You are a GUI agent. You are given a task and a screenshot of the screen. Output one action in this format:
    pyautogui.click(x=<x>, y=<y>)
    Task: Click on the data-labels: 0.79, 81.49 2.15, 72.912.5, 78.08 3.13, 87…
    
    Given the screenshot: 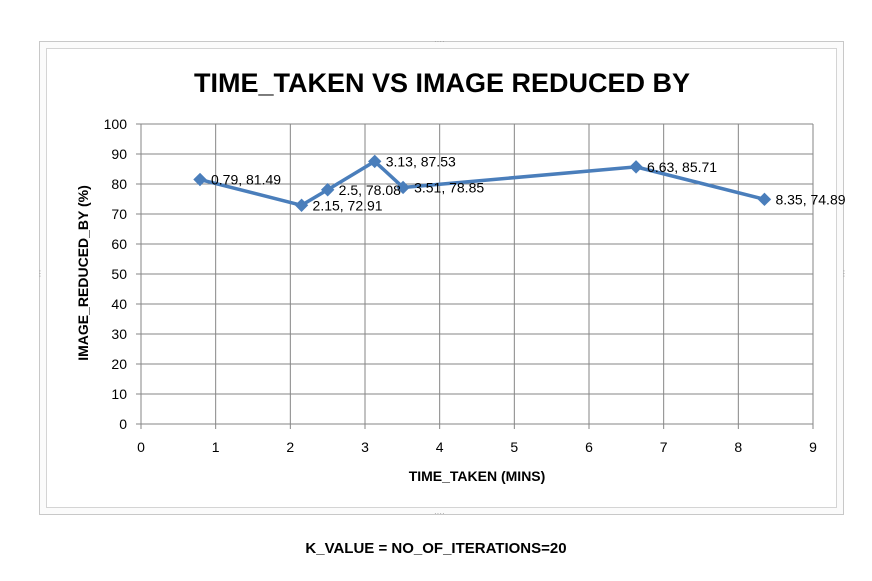 What is the action you would take?
    pyautogui.click(x=528, y=183)
    